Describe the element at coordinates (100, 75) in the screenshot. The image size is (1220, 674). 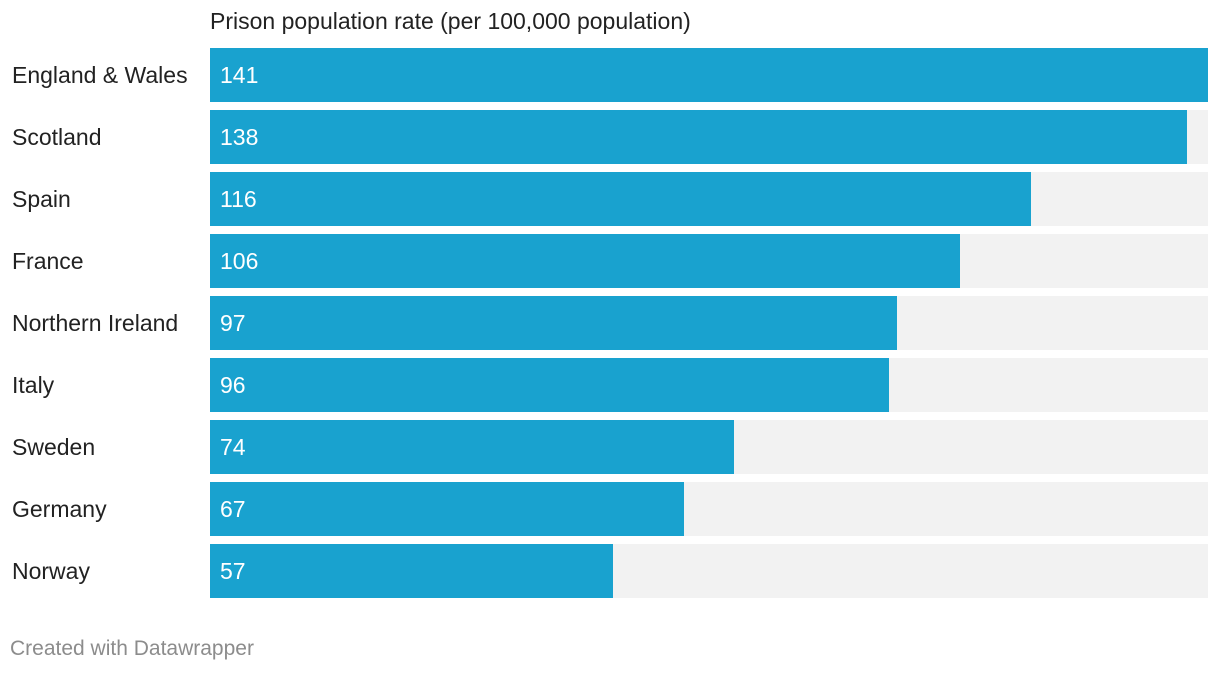
I see `category-label: England & Wales` at that location.